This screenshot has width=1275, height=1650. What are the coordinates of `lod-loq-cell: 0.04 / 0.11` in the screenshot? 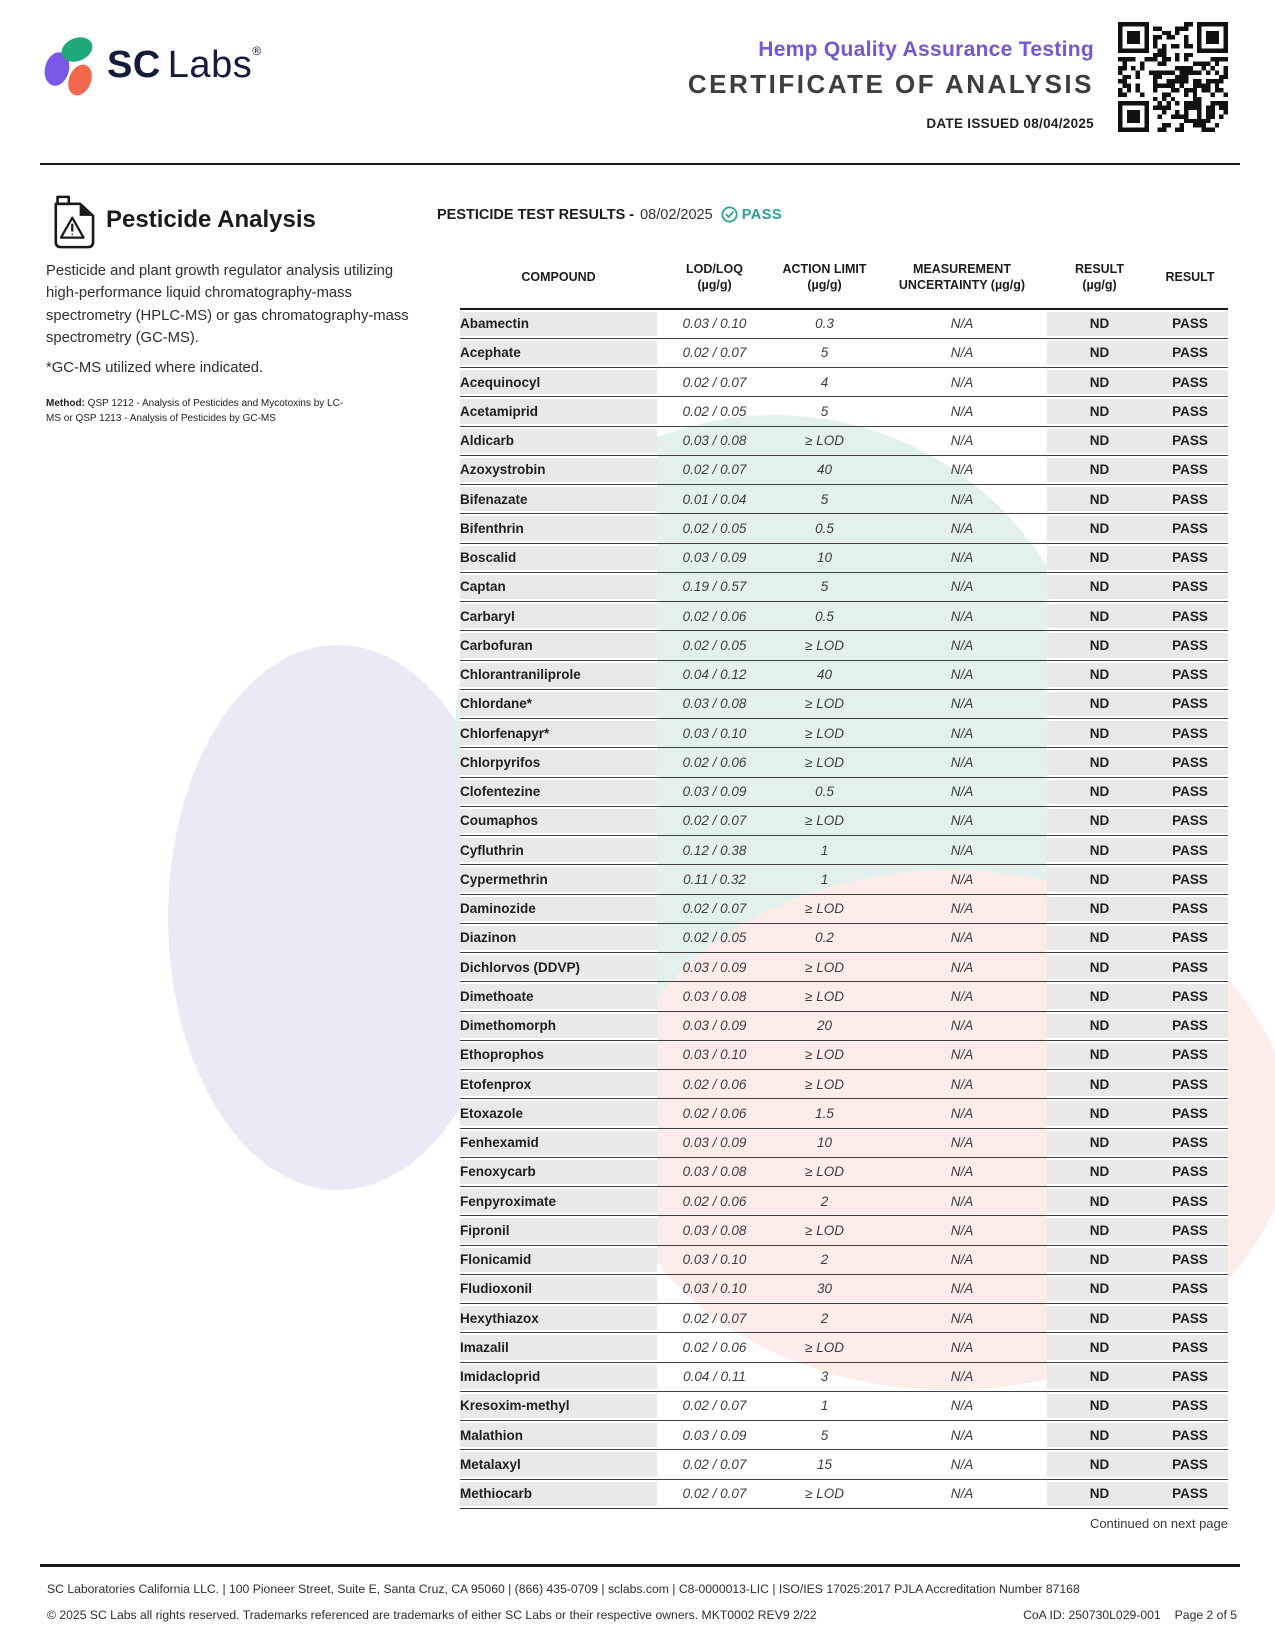 It's located at (714, 1377).